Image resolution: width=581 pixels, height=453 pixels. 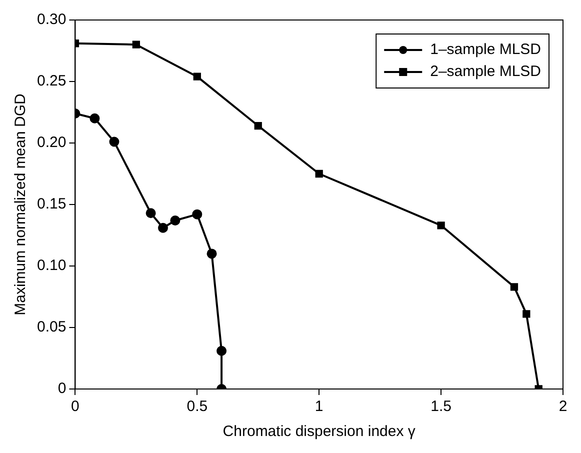 I want to click on y-tick-label: 0, so click(x=62, y=389).